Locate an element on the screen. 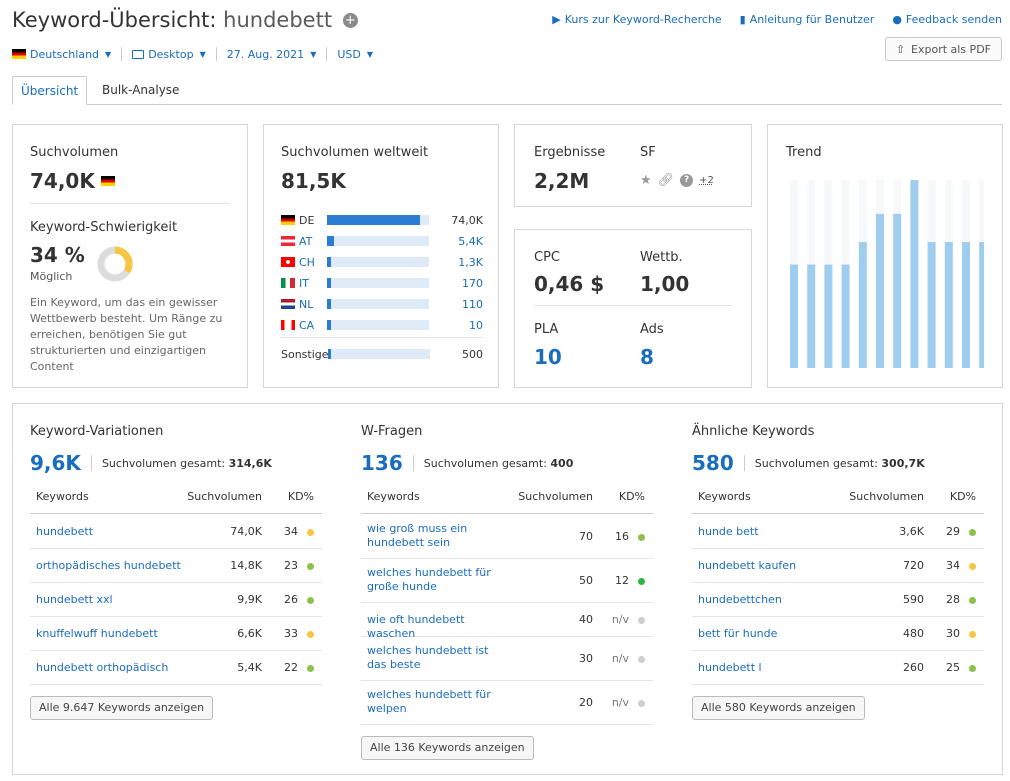 The width and height of the screenshot is (1010, 781). keyword-link: hundebett orthopädisch is located at coordinates (102, 667).